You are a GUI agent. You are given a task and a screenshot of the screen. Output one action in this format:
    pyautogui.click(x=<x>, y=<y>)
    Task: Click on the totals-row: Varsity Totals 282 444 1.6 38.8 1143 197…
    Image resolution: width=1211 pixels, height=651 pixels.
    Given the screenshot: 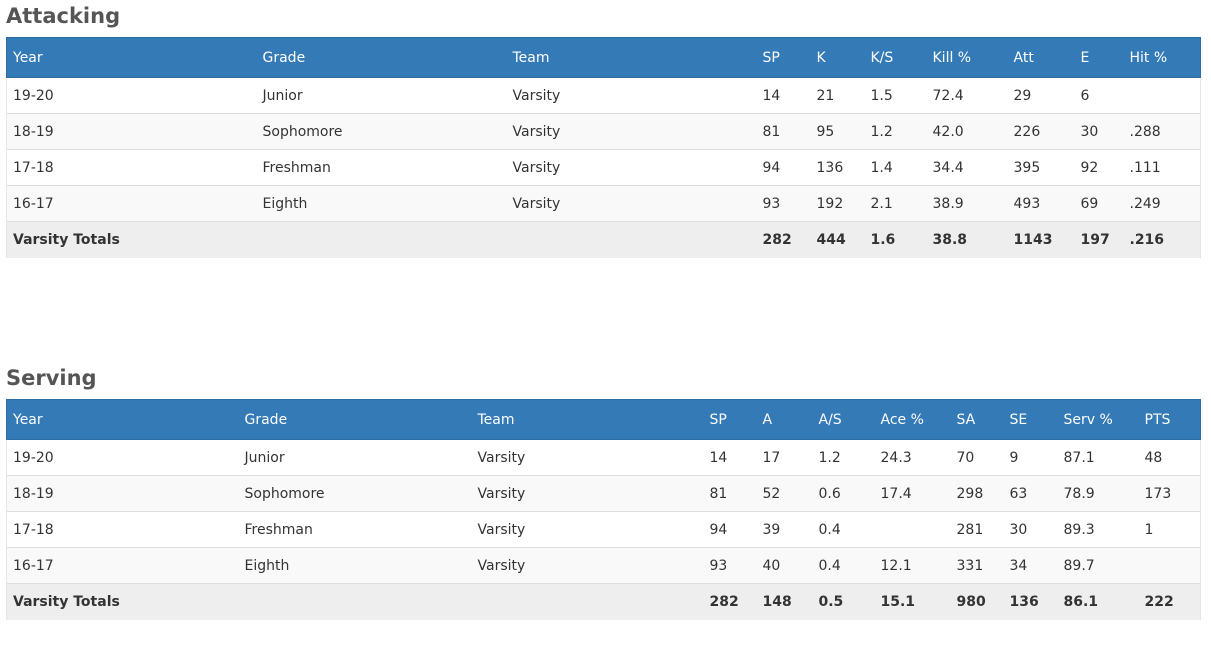 What is the action you would take?
    pyautogui.click(x=603, y=239)
    